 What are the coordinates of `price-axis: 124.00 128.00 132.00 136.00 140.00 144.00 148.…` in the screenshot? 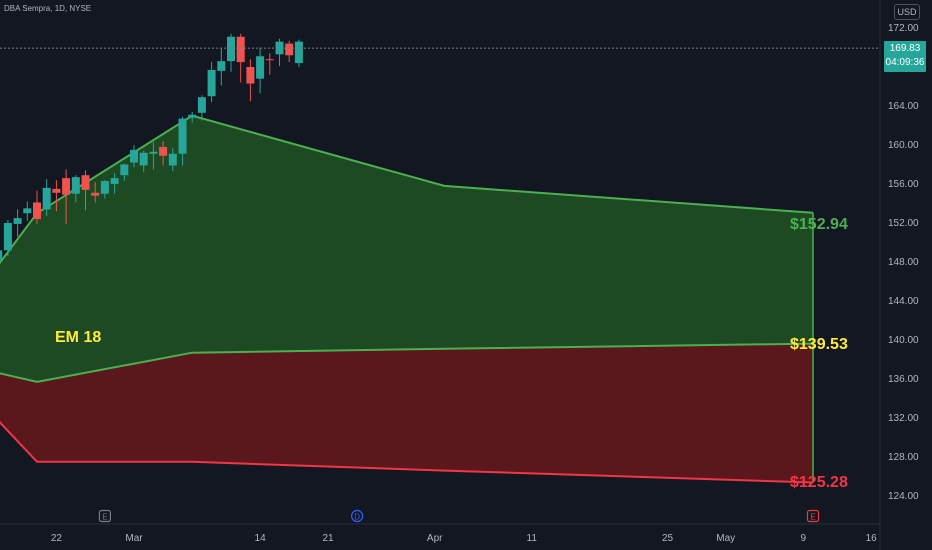 It's located at (903, 262).